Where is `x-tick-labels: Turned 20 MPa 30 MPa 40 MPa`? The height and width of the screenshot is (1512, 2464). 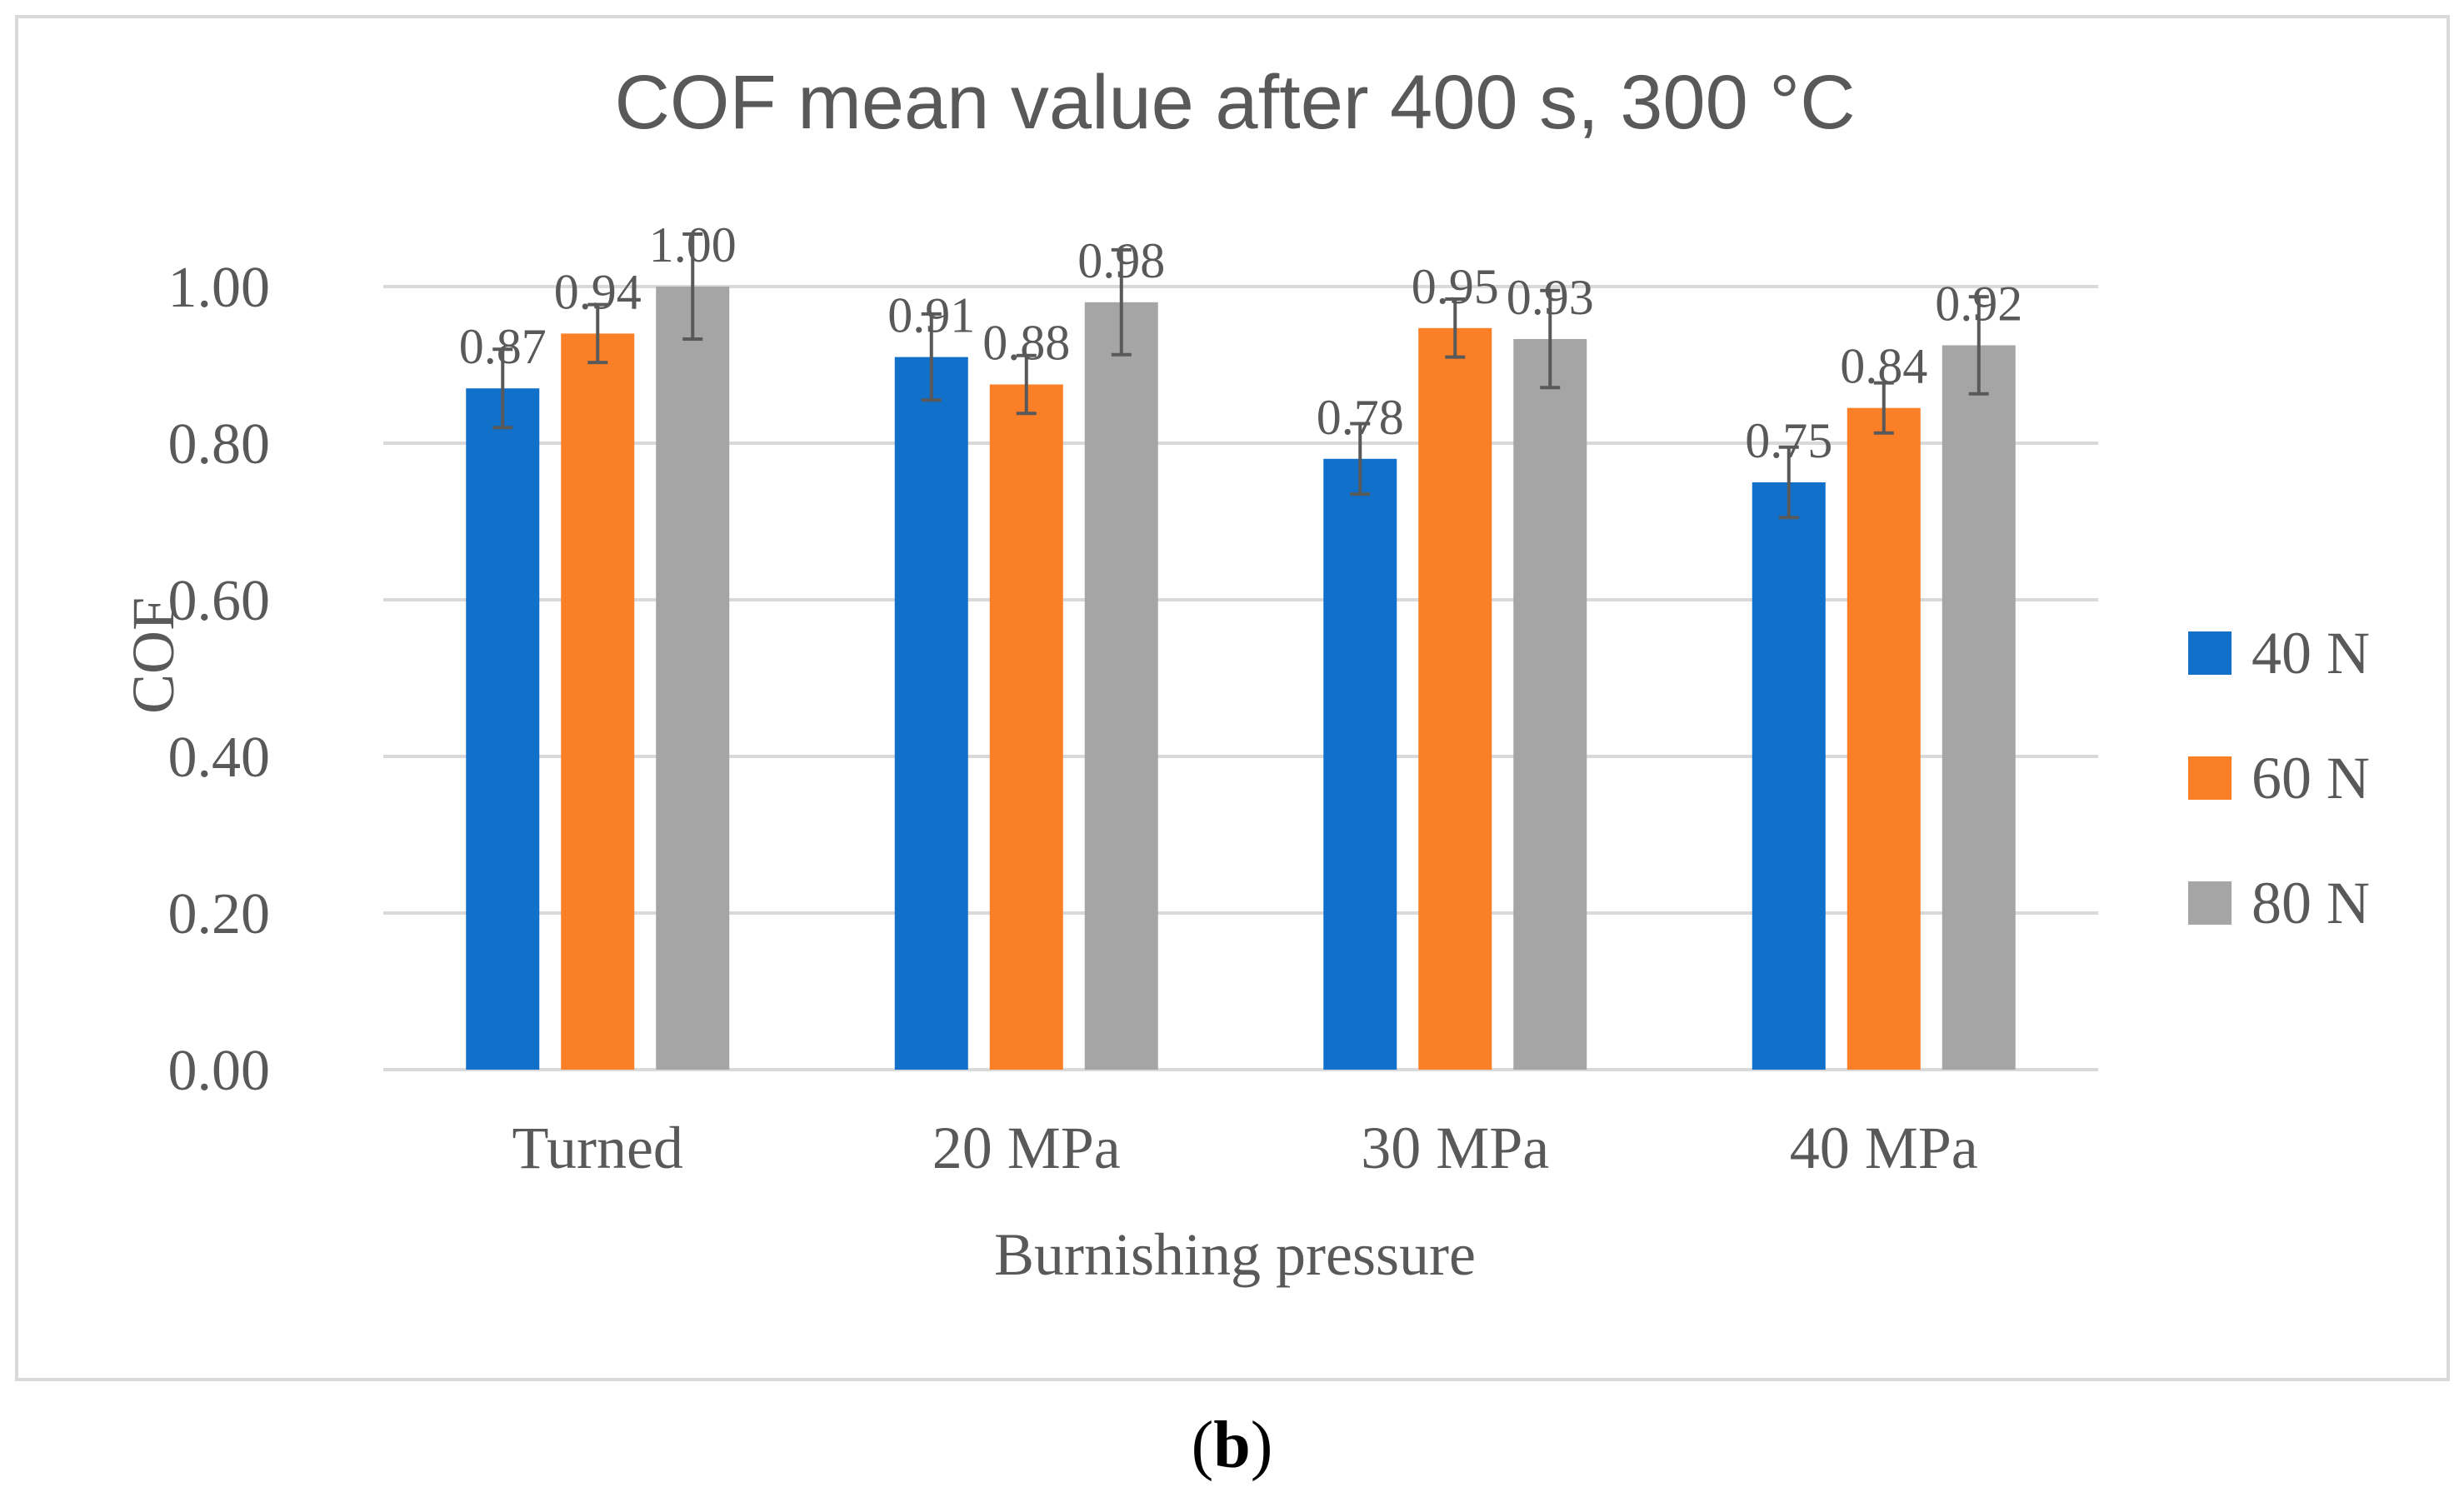 x-tick-labels: Turned 20 MPa 30 MPa 40 MPa is located at coordinates (1245, 1148).